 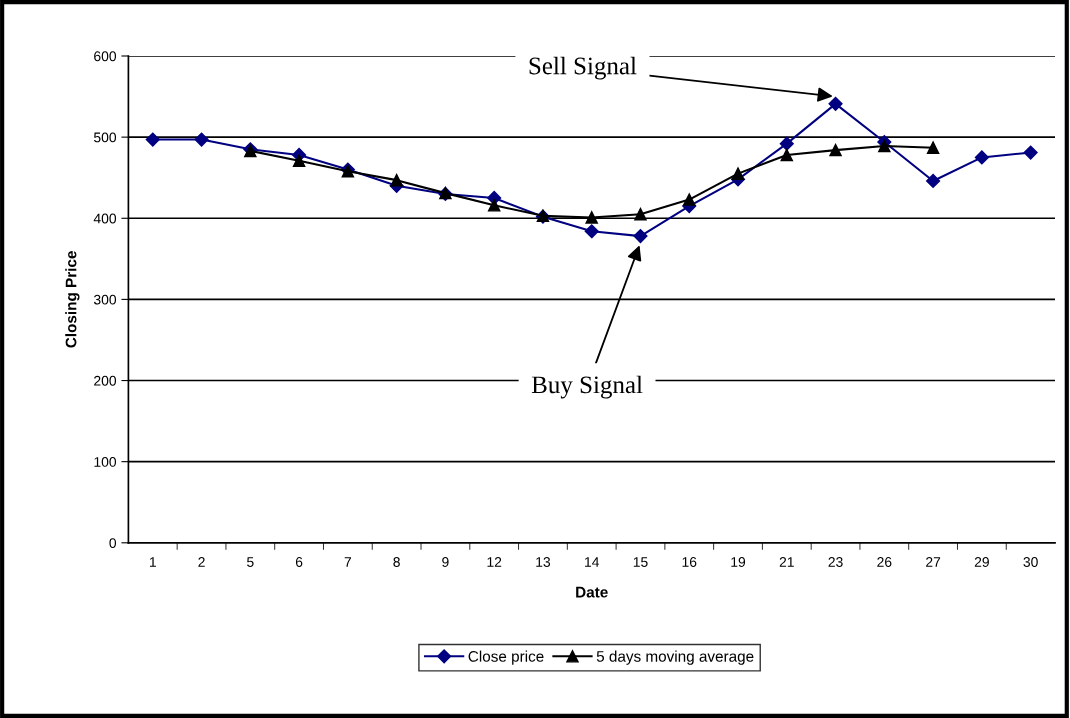 What do you see at coordinates (396, 562) in the screenshot?
I see `x-tick-label: 8` at bounding box center [396, 562].